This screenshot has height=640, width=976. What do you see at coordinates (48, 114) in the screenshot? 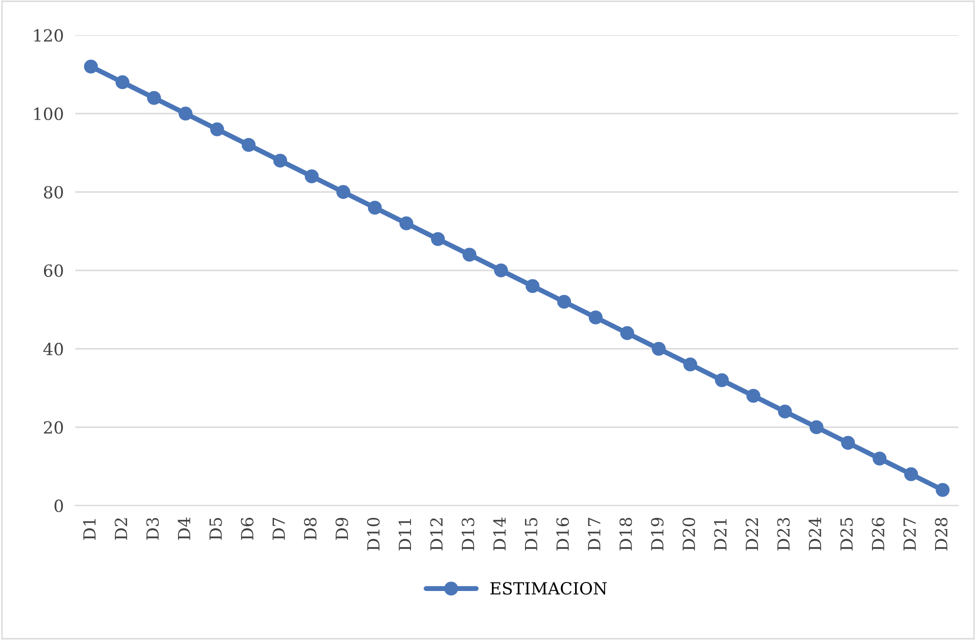
I see `y-tick-label: 100` at bounding box center [48, 114].